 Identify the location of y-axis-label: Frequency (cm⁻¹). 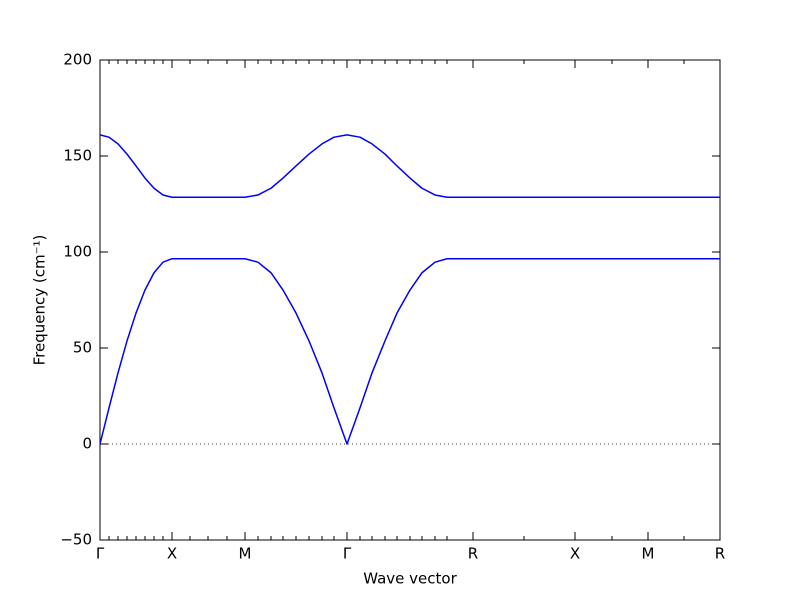
(40, 300).